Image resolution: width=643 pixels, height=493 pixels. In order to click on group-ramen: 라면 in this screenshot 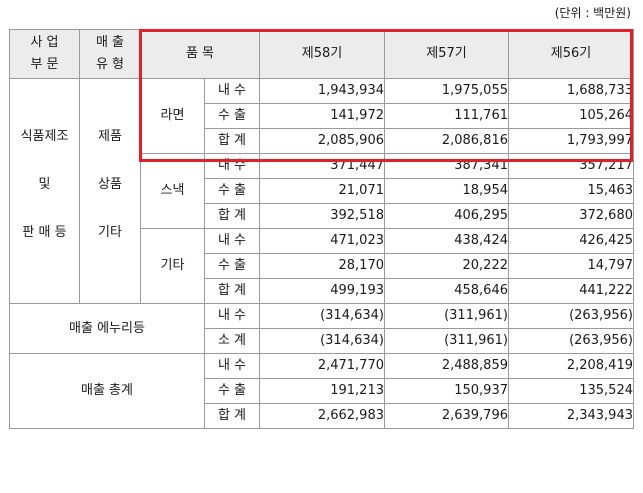, I will do `click(172, 116)`.